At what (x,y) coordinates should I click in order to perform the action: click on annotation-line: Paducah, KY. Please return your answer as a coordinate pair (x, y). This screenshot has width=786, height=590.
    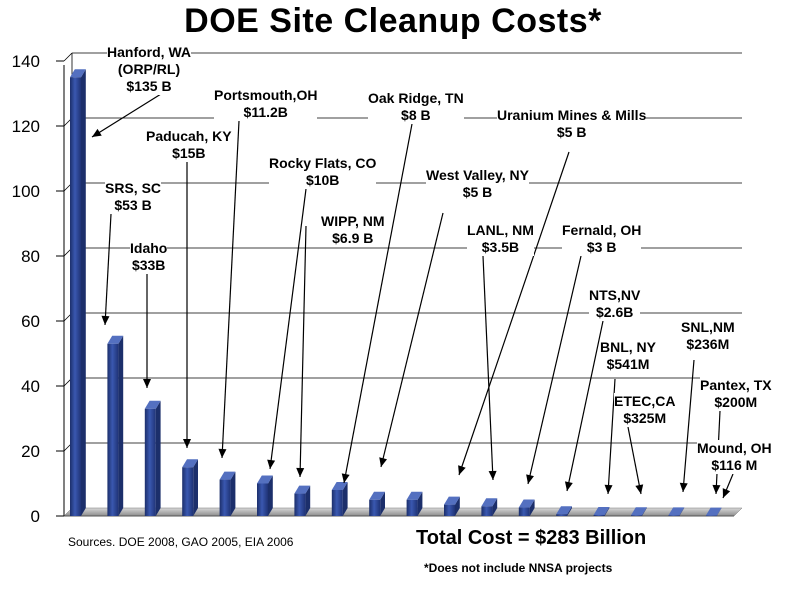
    Looking at the image, I should click on (189, 136).